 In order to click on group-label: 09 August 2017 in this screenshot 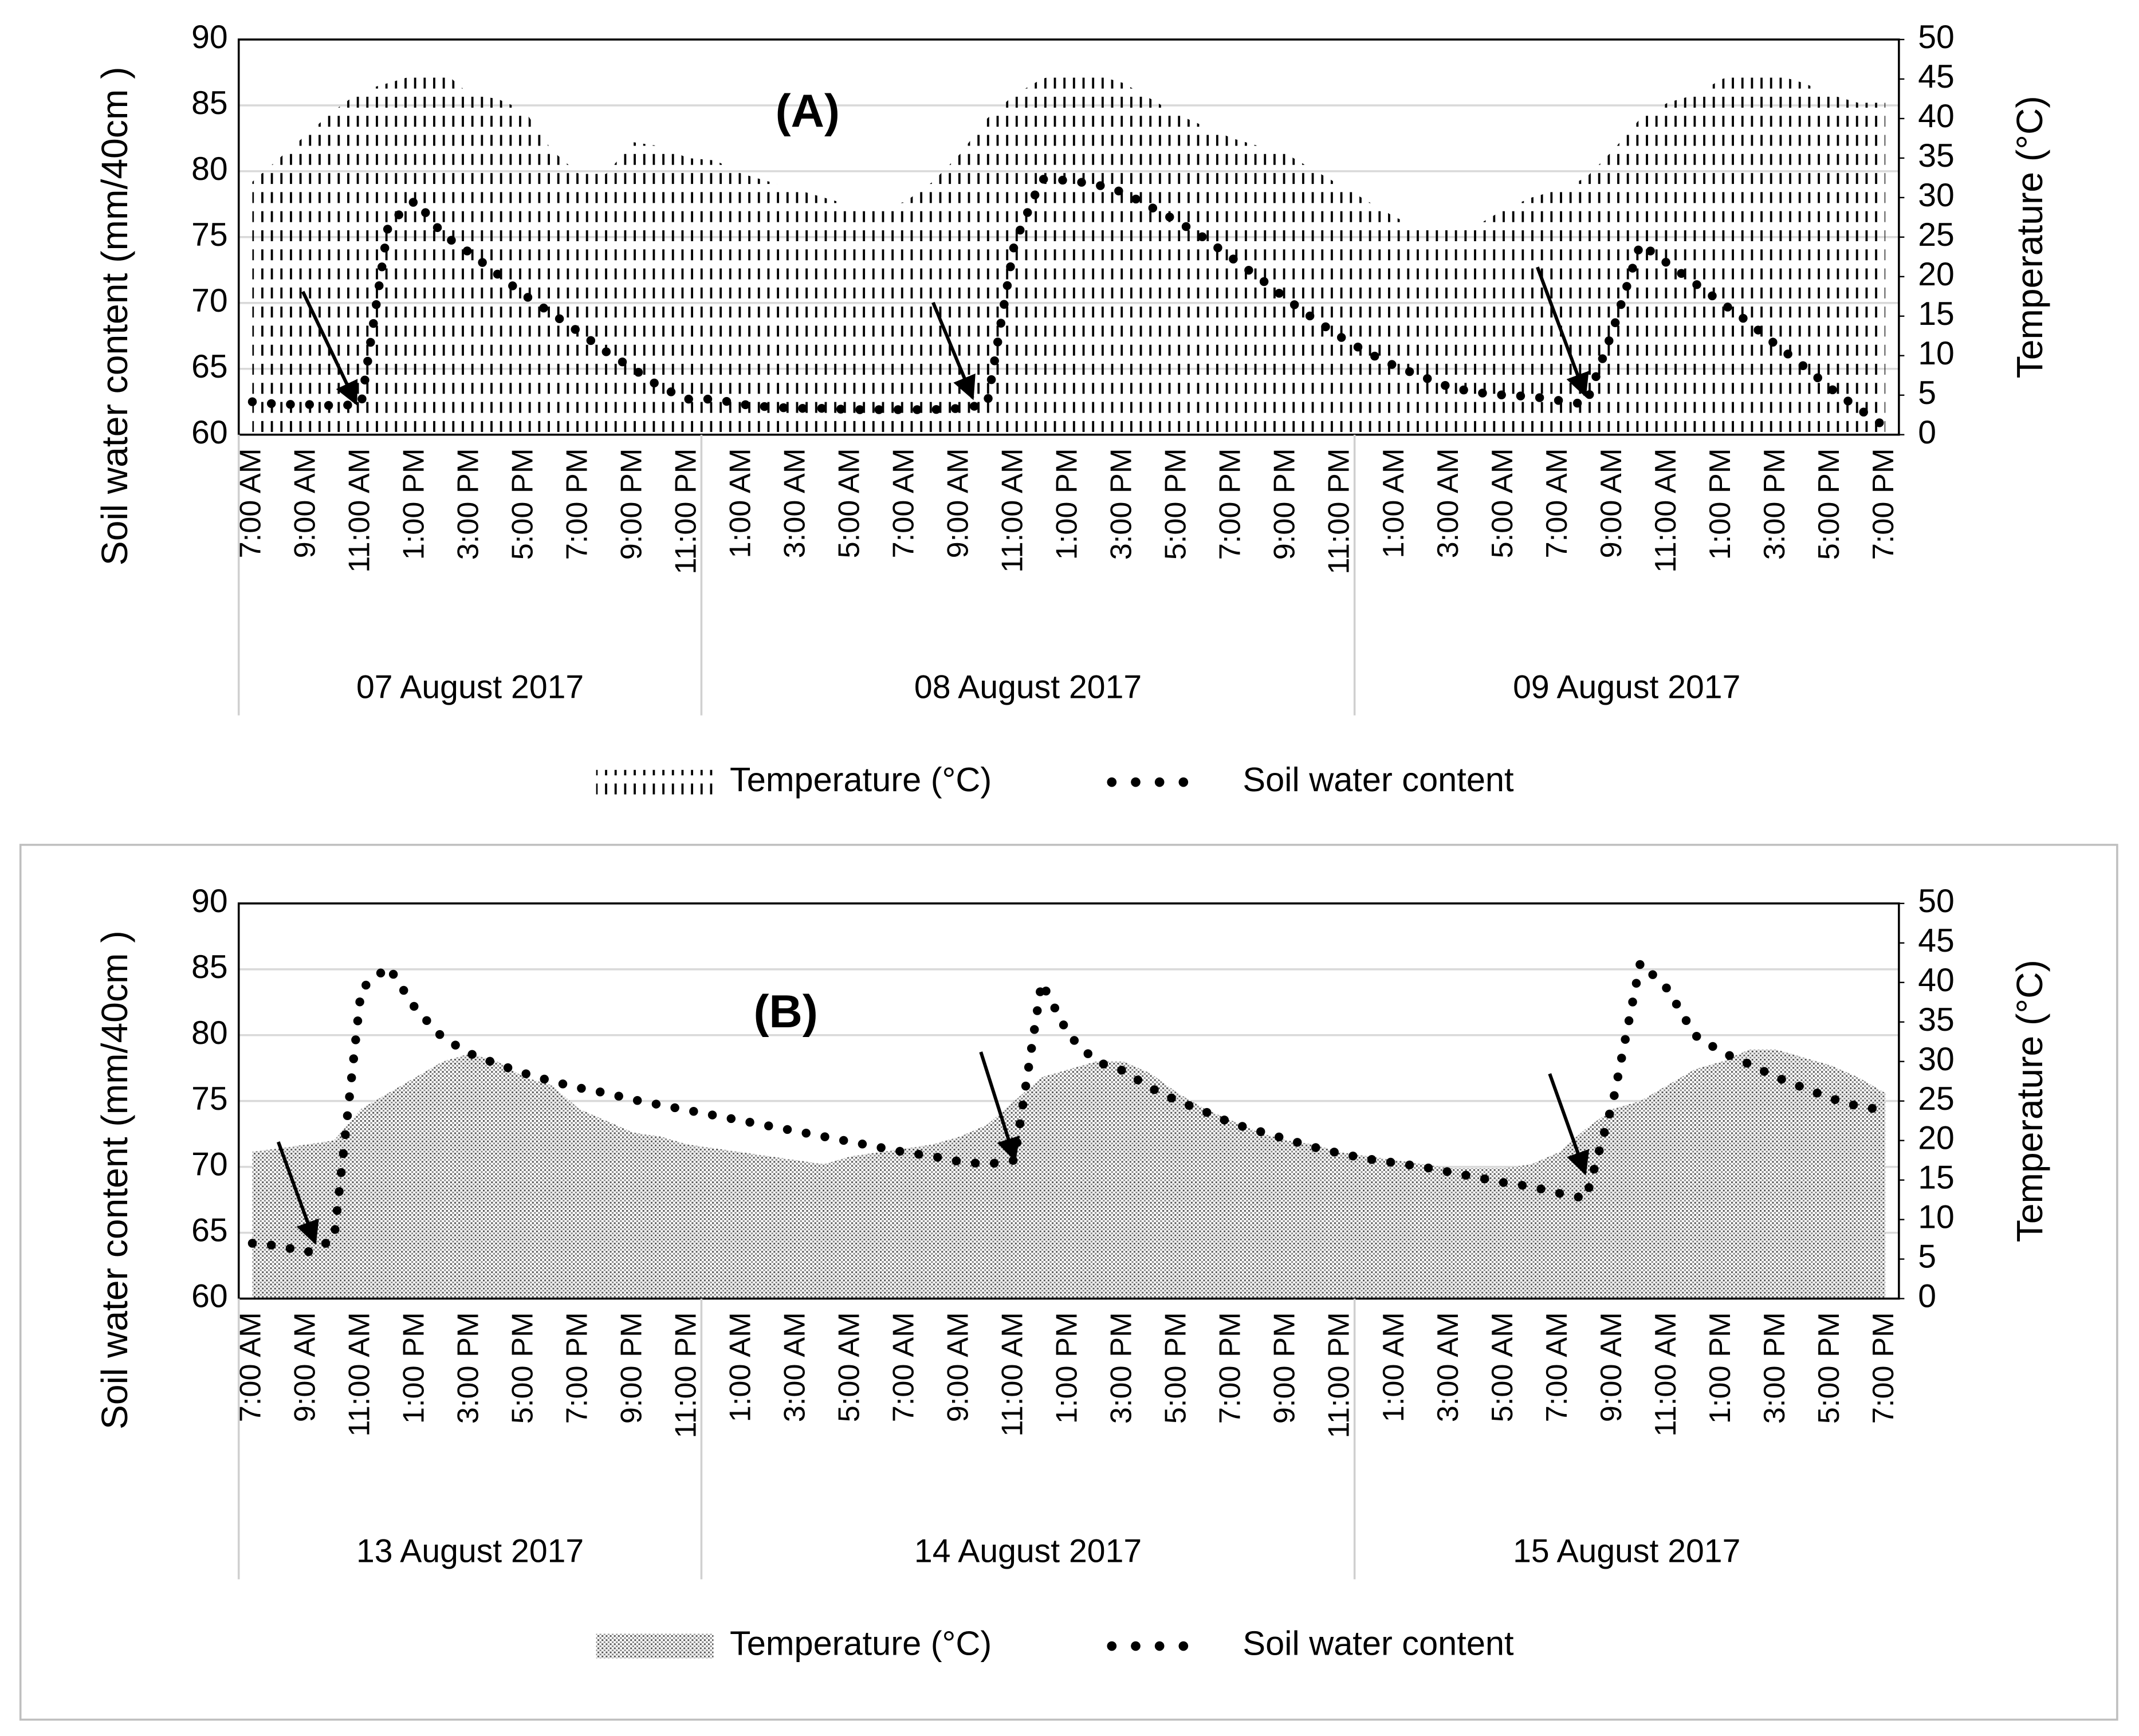, I will do `click(1626, 687)`.